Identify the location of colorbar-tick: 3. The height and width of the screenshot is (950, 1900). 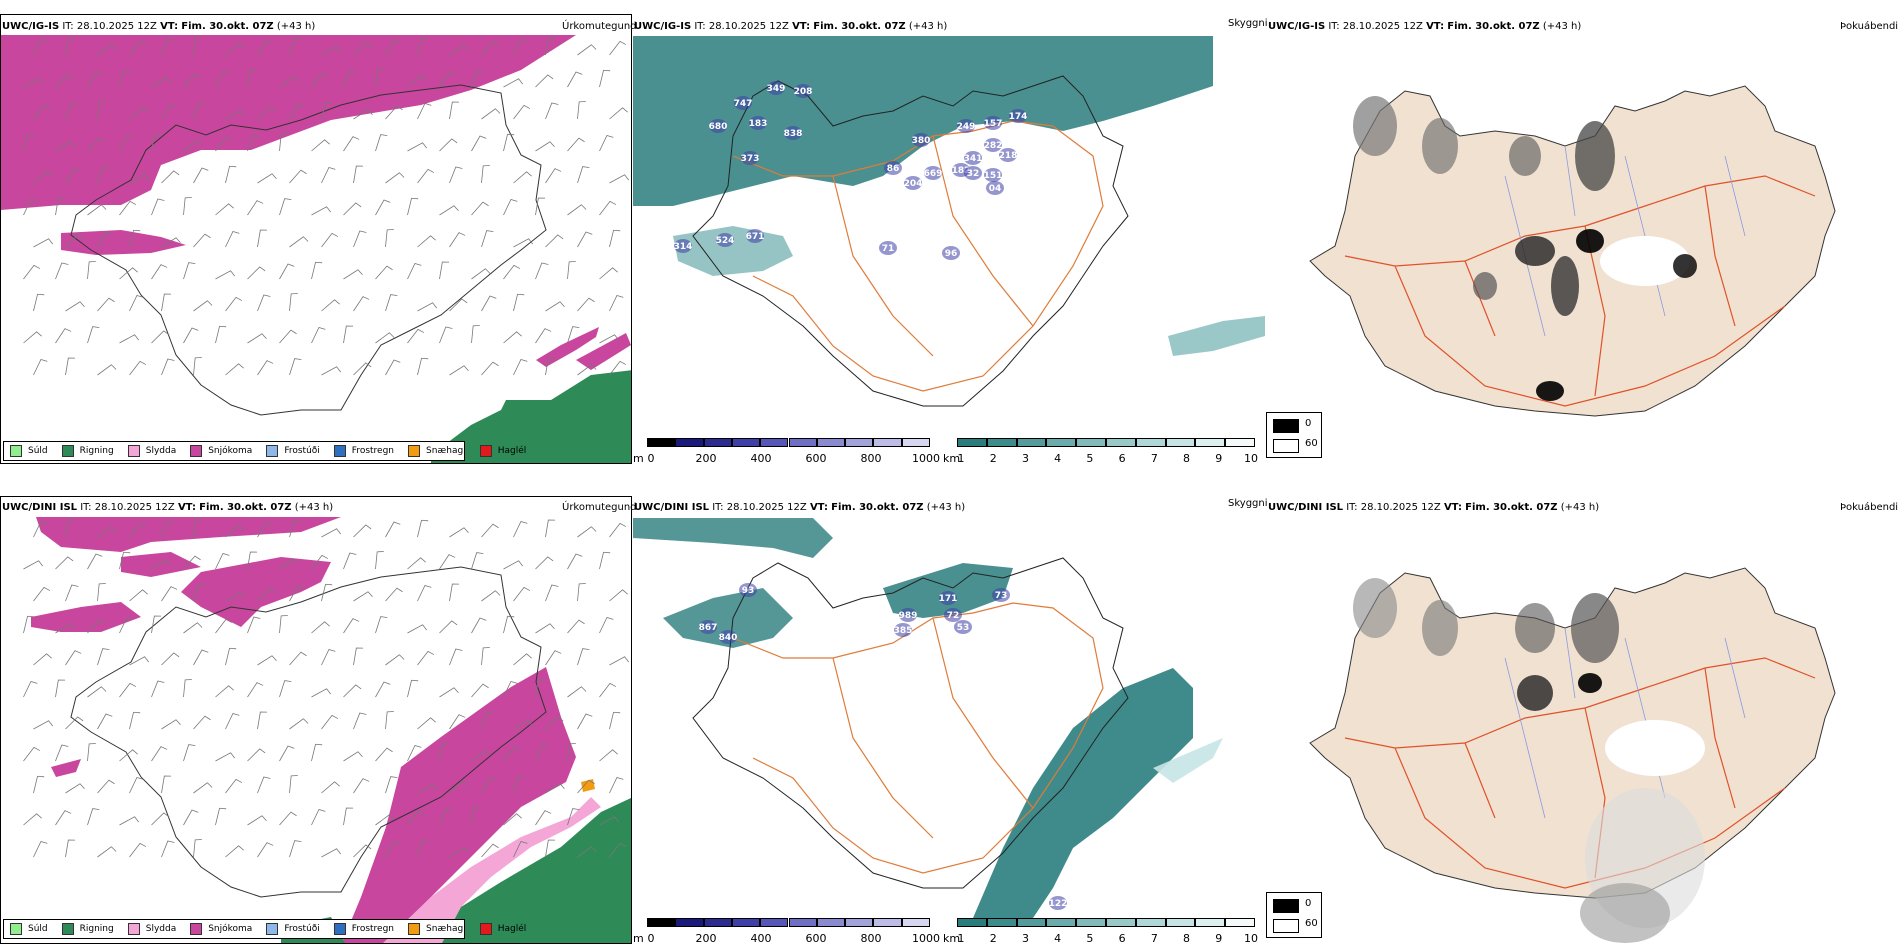
(1025, 938).